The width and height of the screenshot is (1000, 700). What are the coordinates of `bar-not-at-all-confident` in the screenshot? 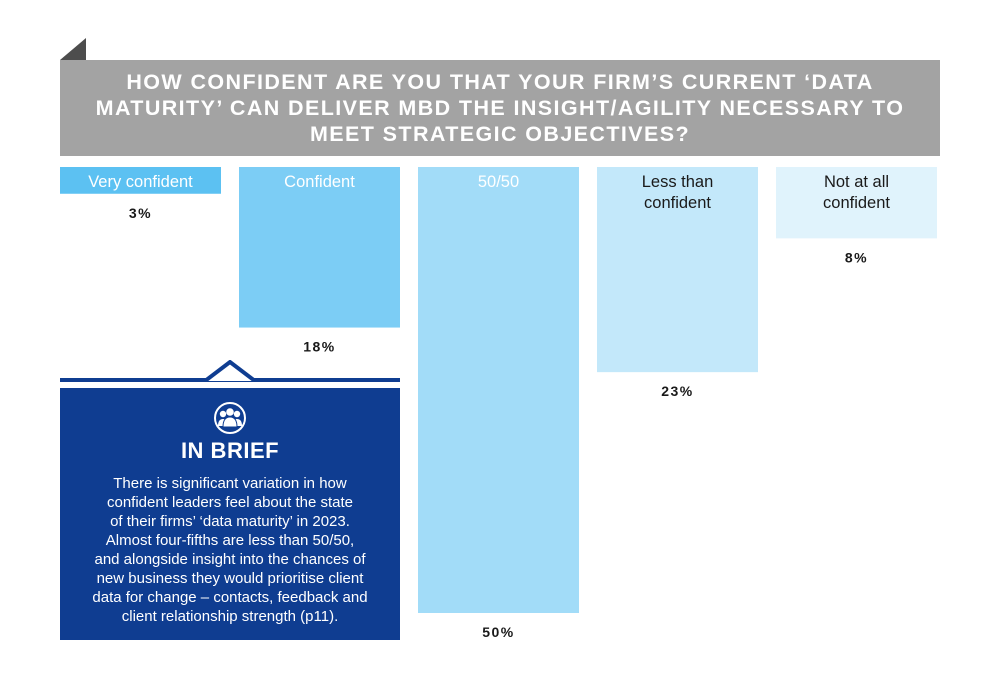 It's located at (856, 203).